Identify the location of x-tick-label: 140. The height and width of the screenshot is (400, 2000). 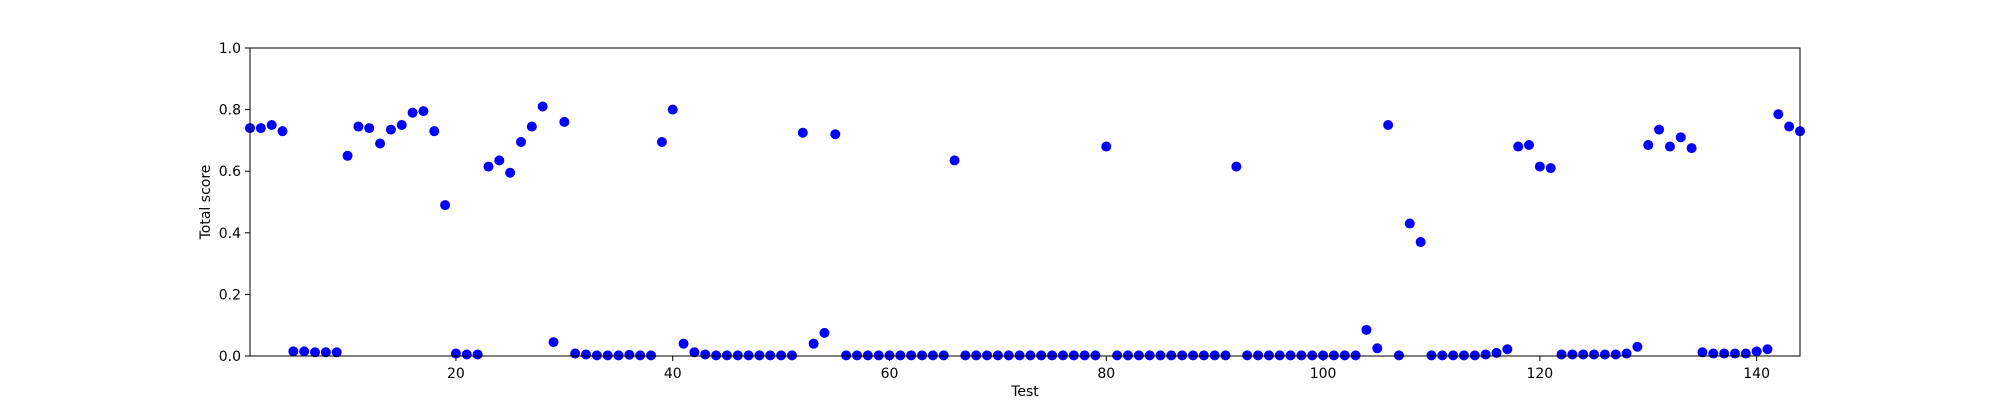
(1756, 374).